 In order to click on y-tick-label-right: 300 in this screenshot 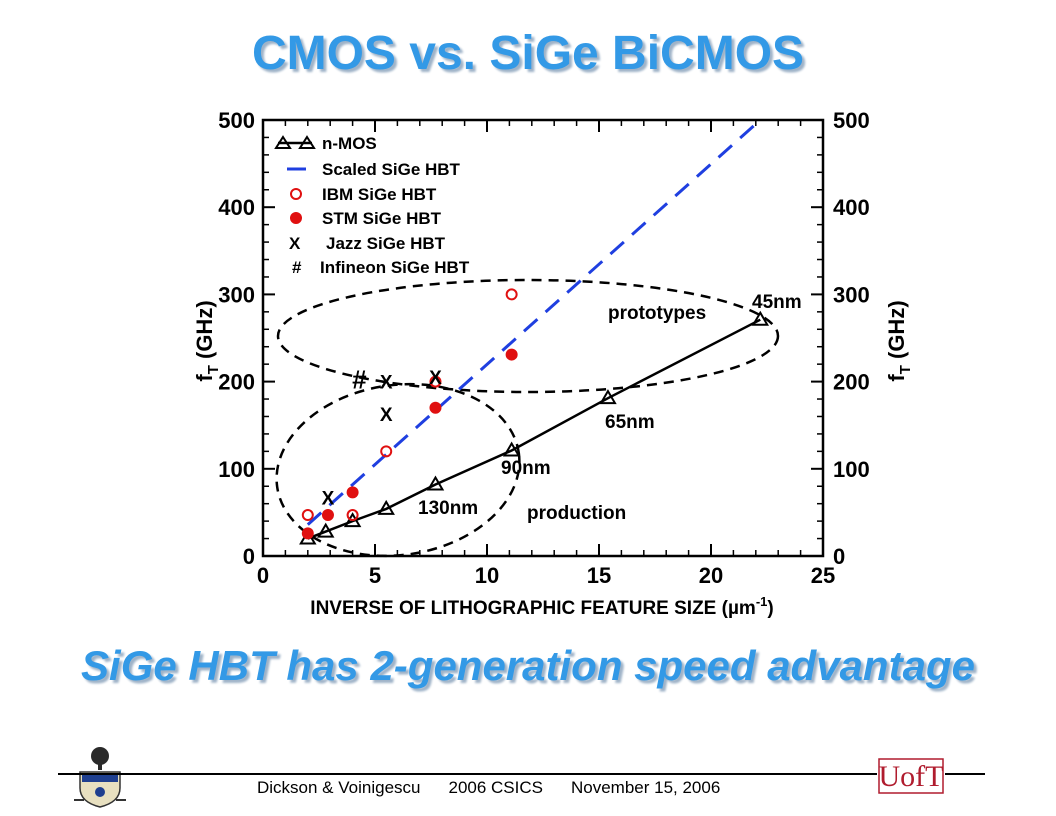, I will do `click(851, 294)`.